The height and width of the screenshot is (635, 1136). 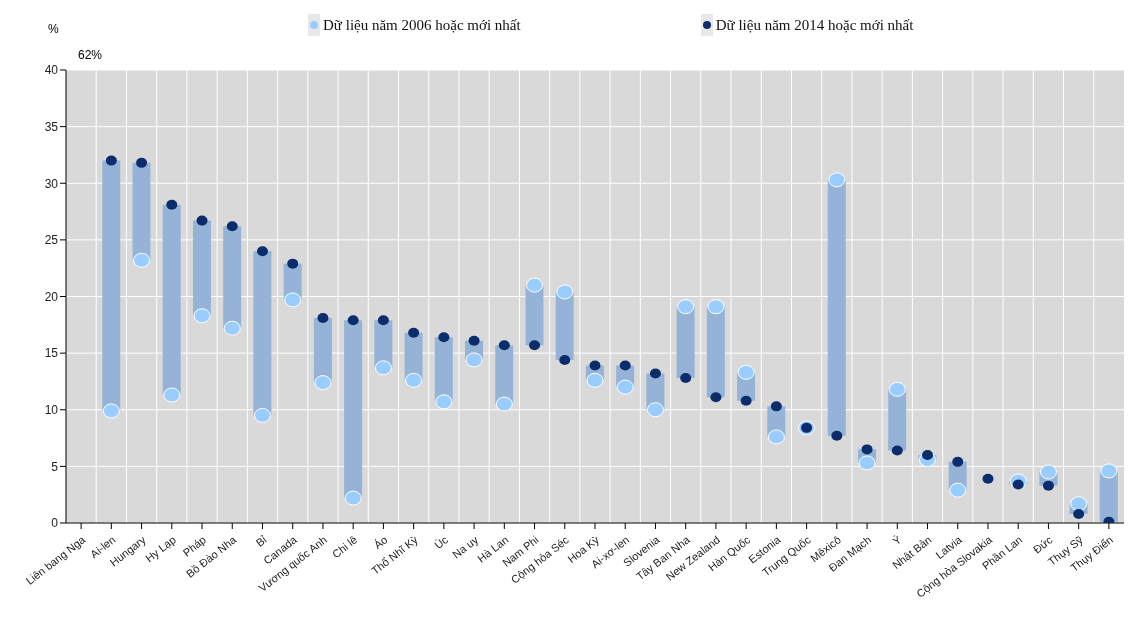 I want to click on legend-label: Dữ liệu năm 2014 hoặc mới nhất, so click(x=814, y=25).